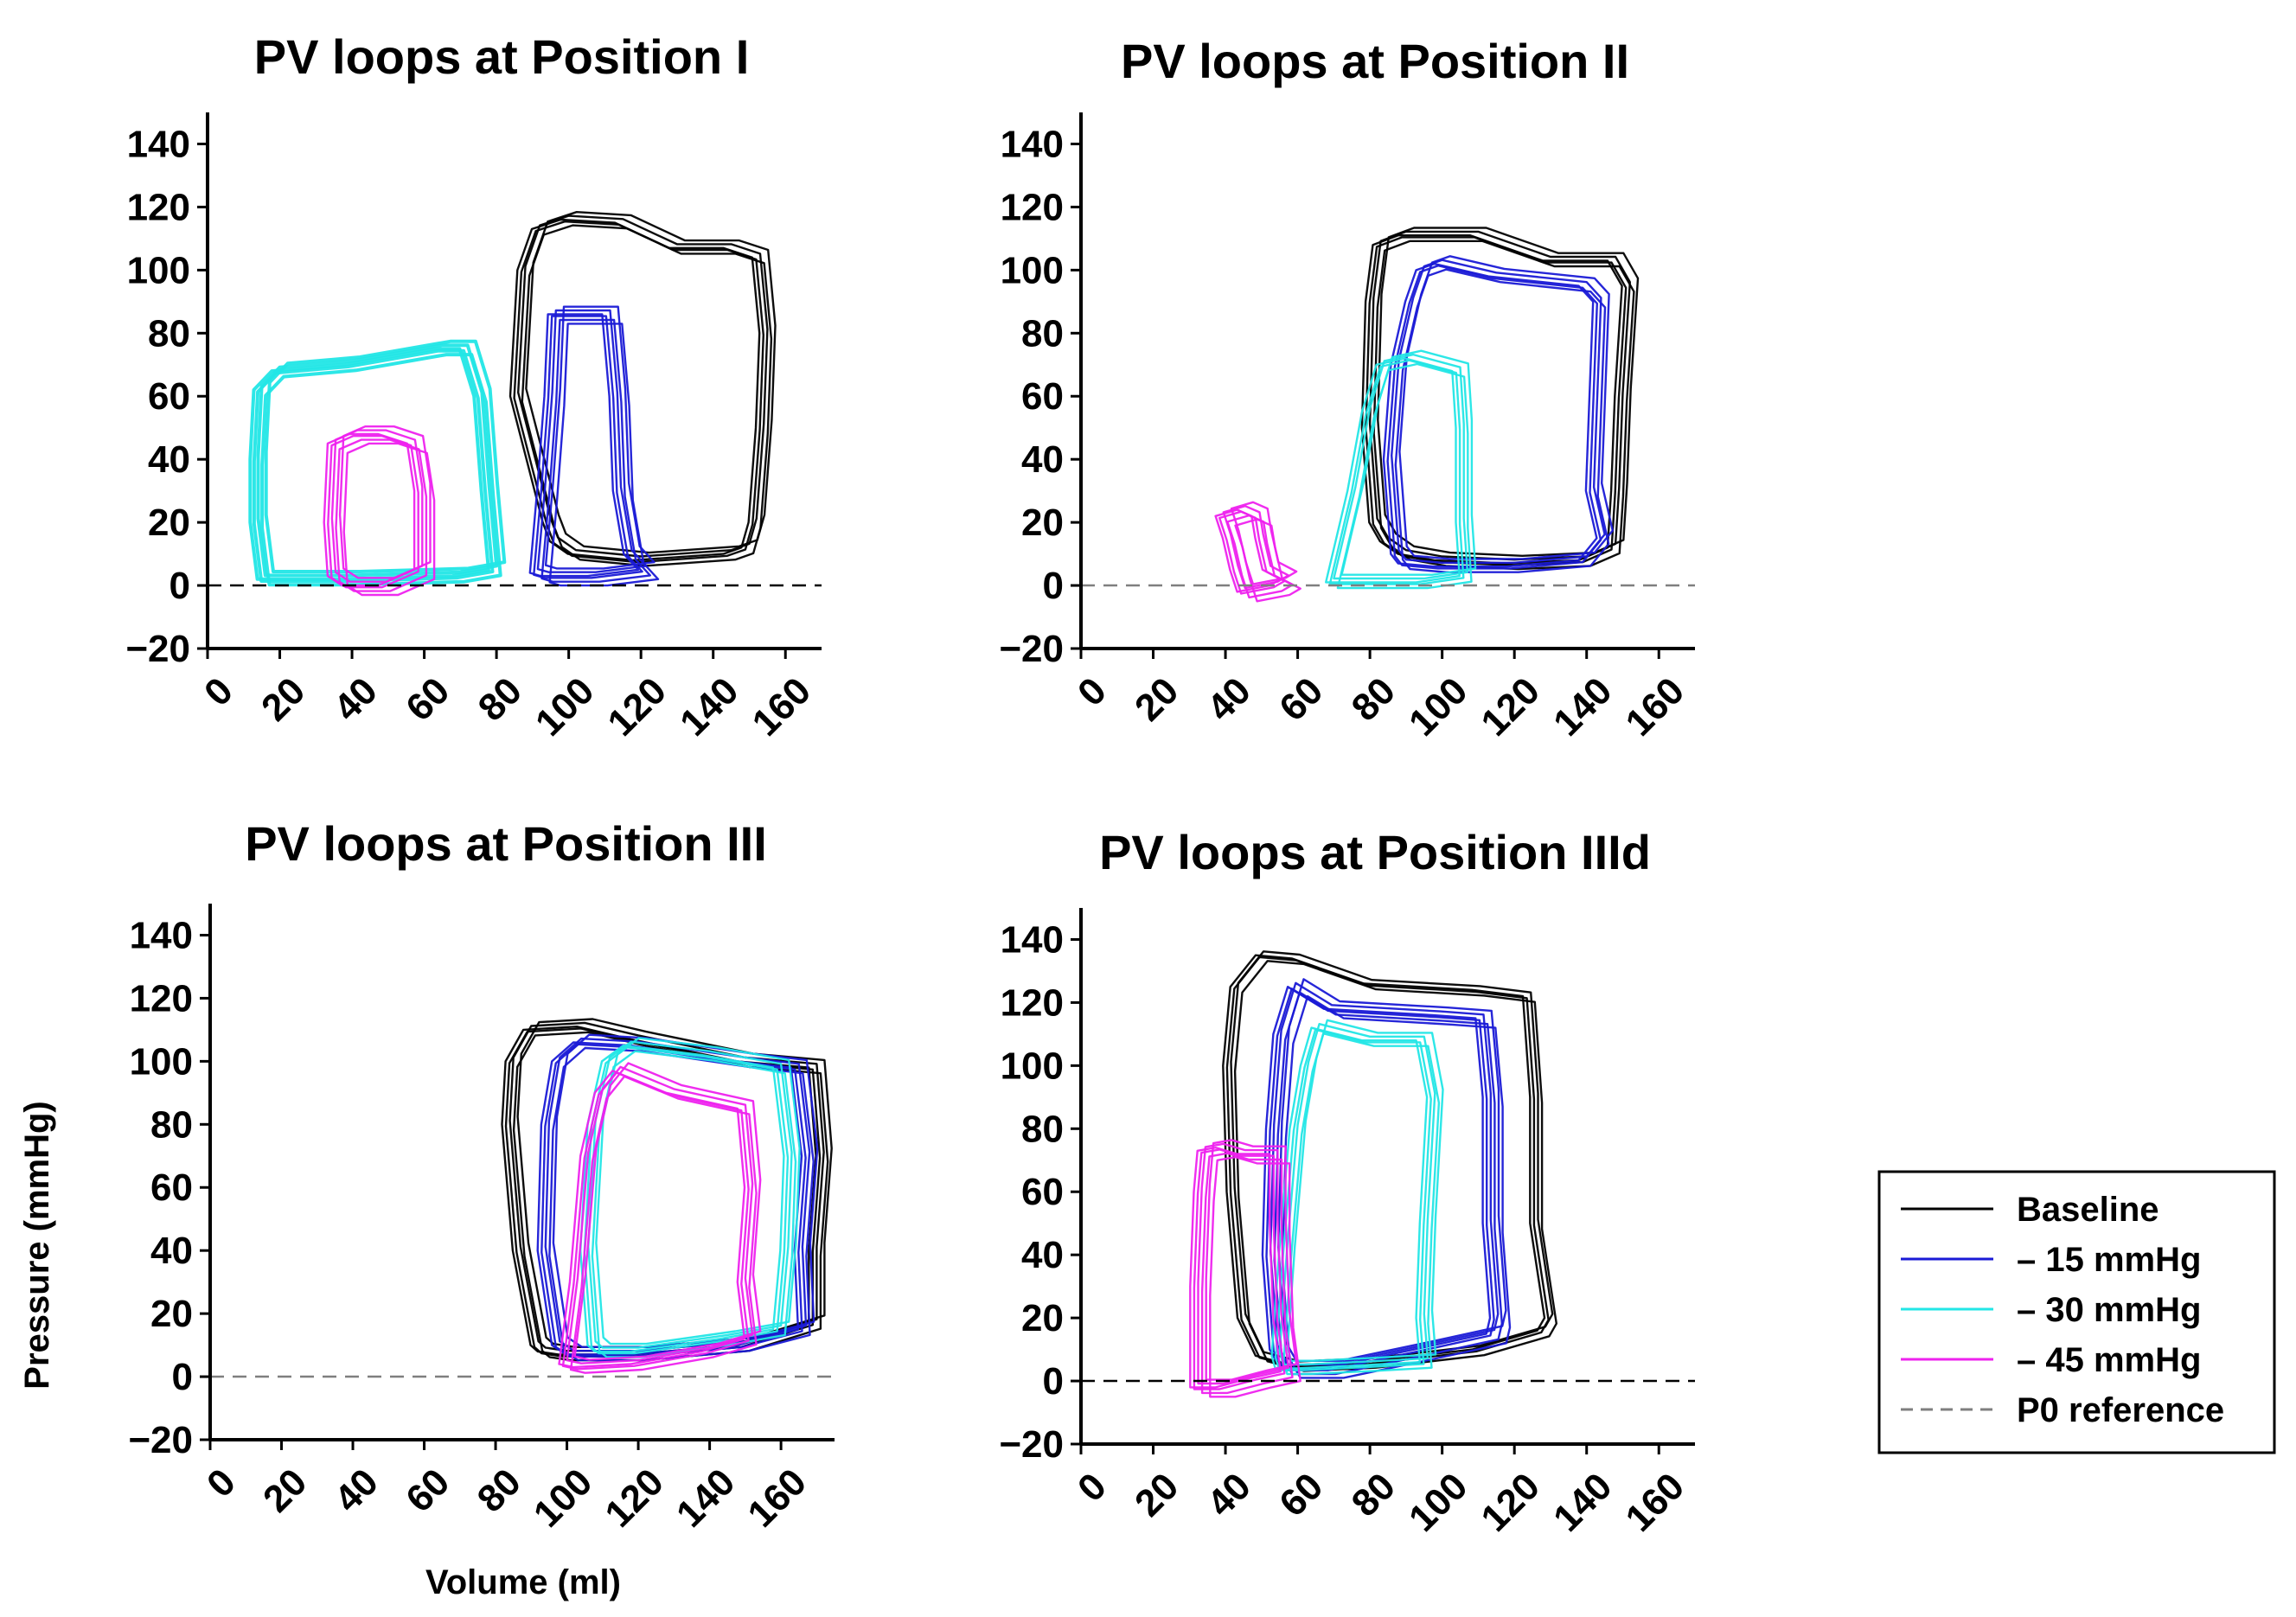 This screenshot has width=2296, height=1617. Describe the element at coordinates (1375, 61) in the screenshot. I see `panel-title: PV loops at Position II` at that location.